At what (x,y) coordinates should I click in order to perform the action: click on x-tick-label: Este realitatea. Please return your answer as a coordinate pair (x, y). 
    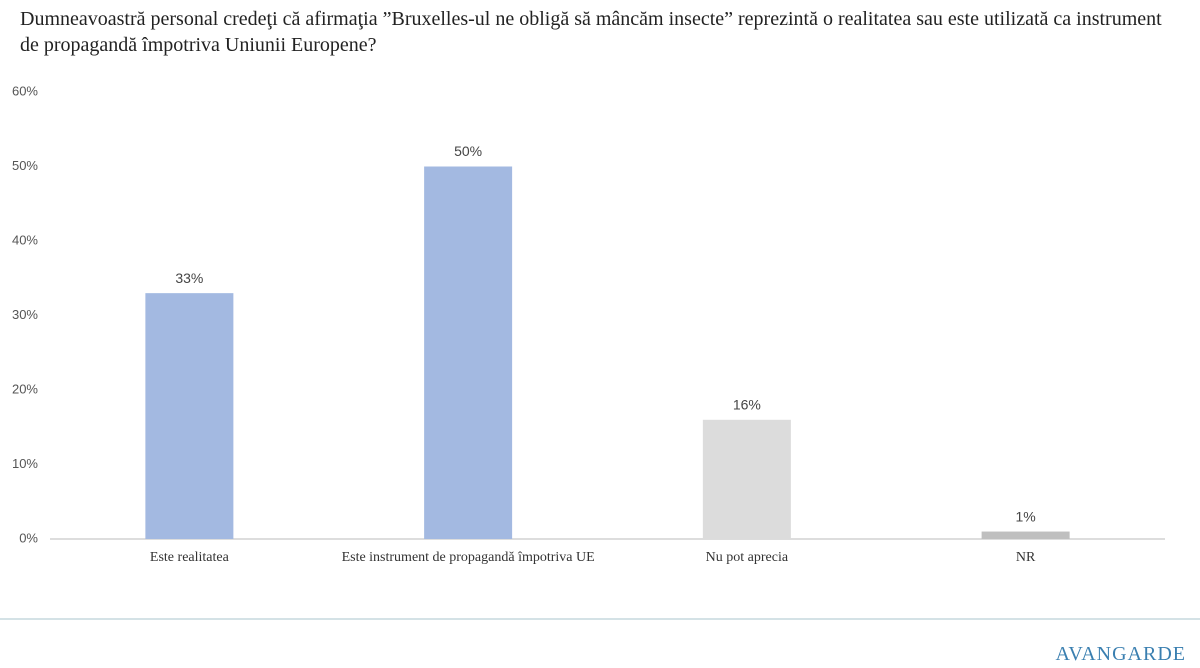
    Looking at the image, I should click on (189, 557).